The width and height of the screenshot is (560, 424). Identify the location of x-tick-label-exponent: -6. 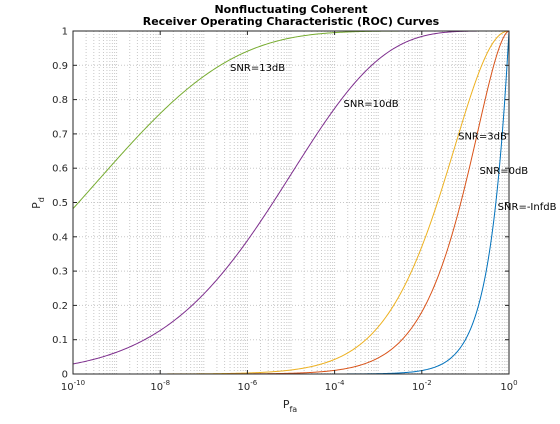
(254, 383).